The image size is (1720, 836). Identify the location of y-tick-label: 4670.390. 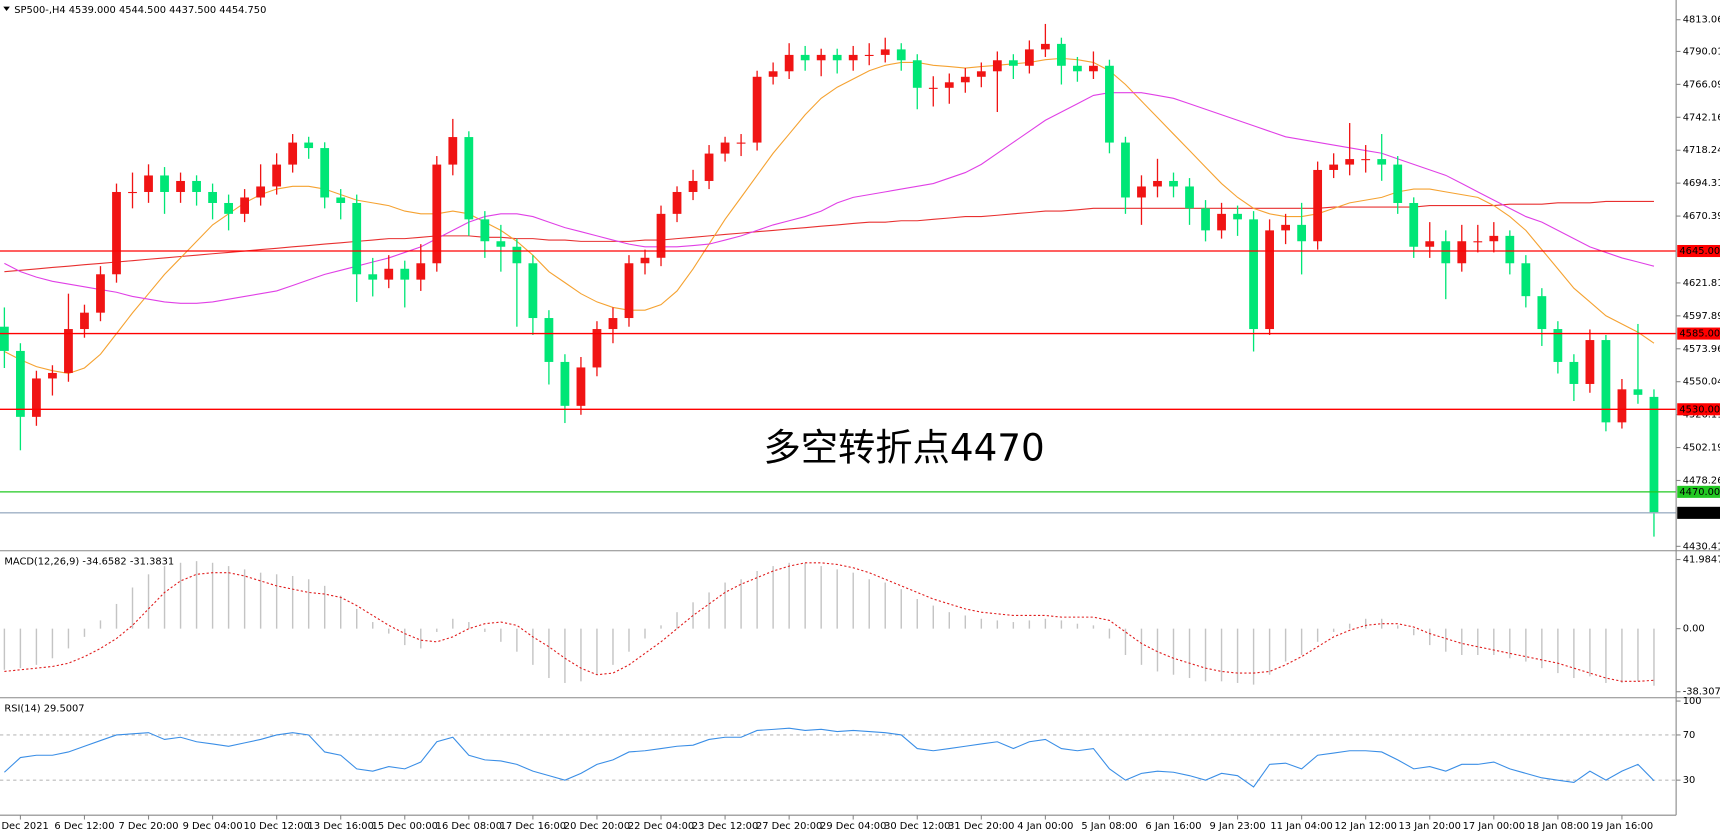
(1701, 216).